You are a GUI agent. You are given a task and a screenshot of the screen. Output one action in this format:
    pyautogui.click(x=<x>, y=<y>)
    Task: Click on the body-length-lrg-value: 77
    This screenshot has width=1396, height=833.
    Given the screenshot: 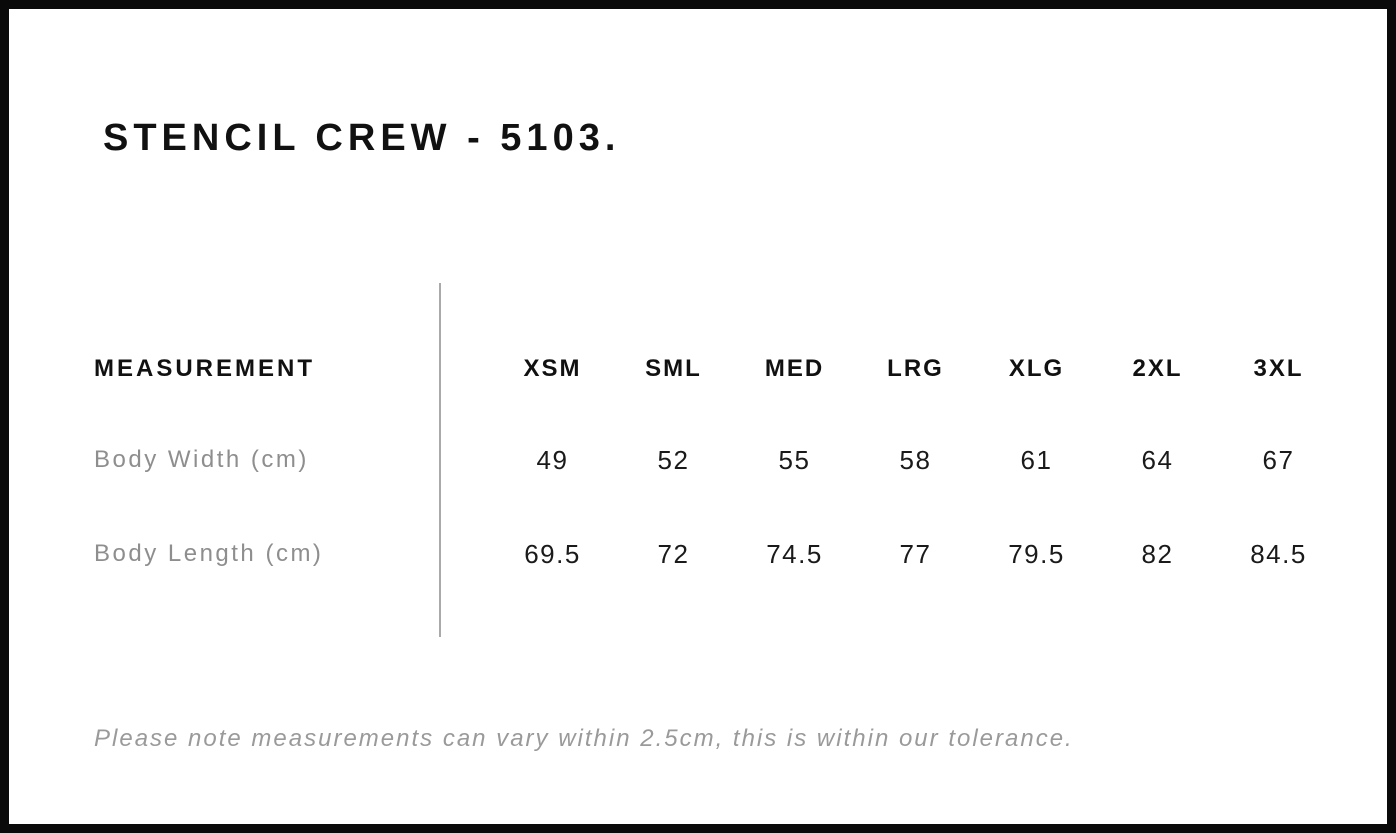 What is the action you would take?
    pyautogui.click(x=915, y=553)
    